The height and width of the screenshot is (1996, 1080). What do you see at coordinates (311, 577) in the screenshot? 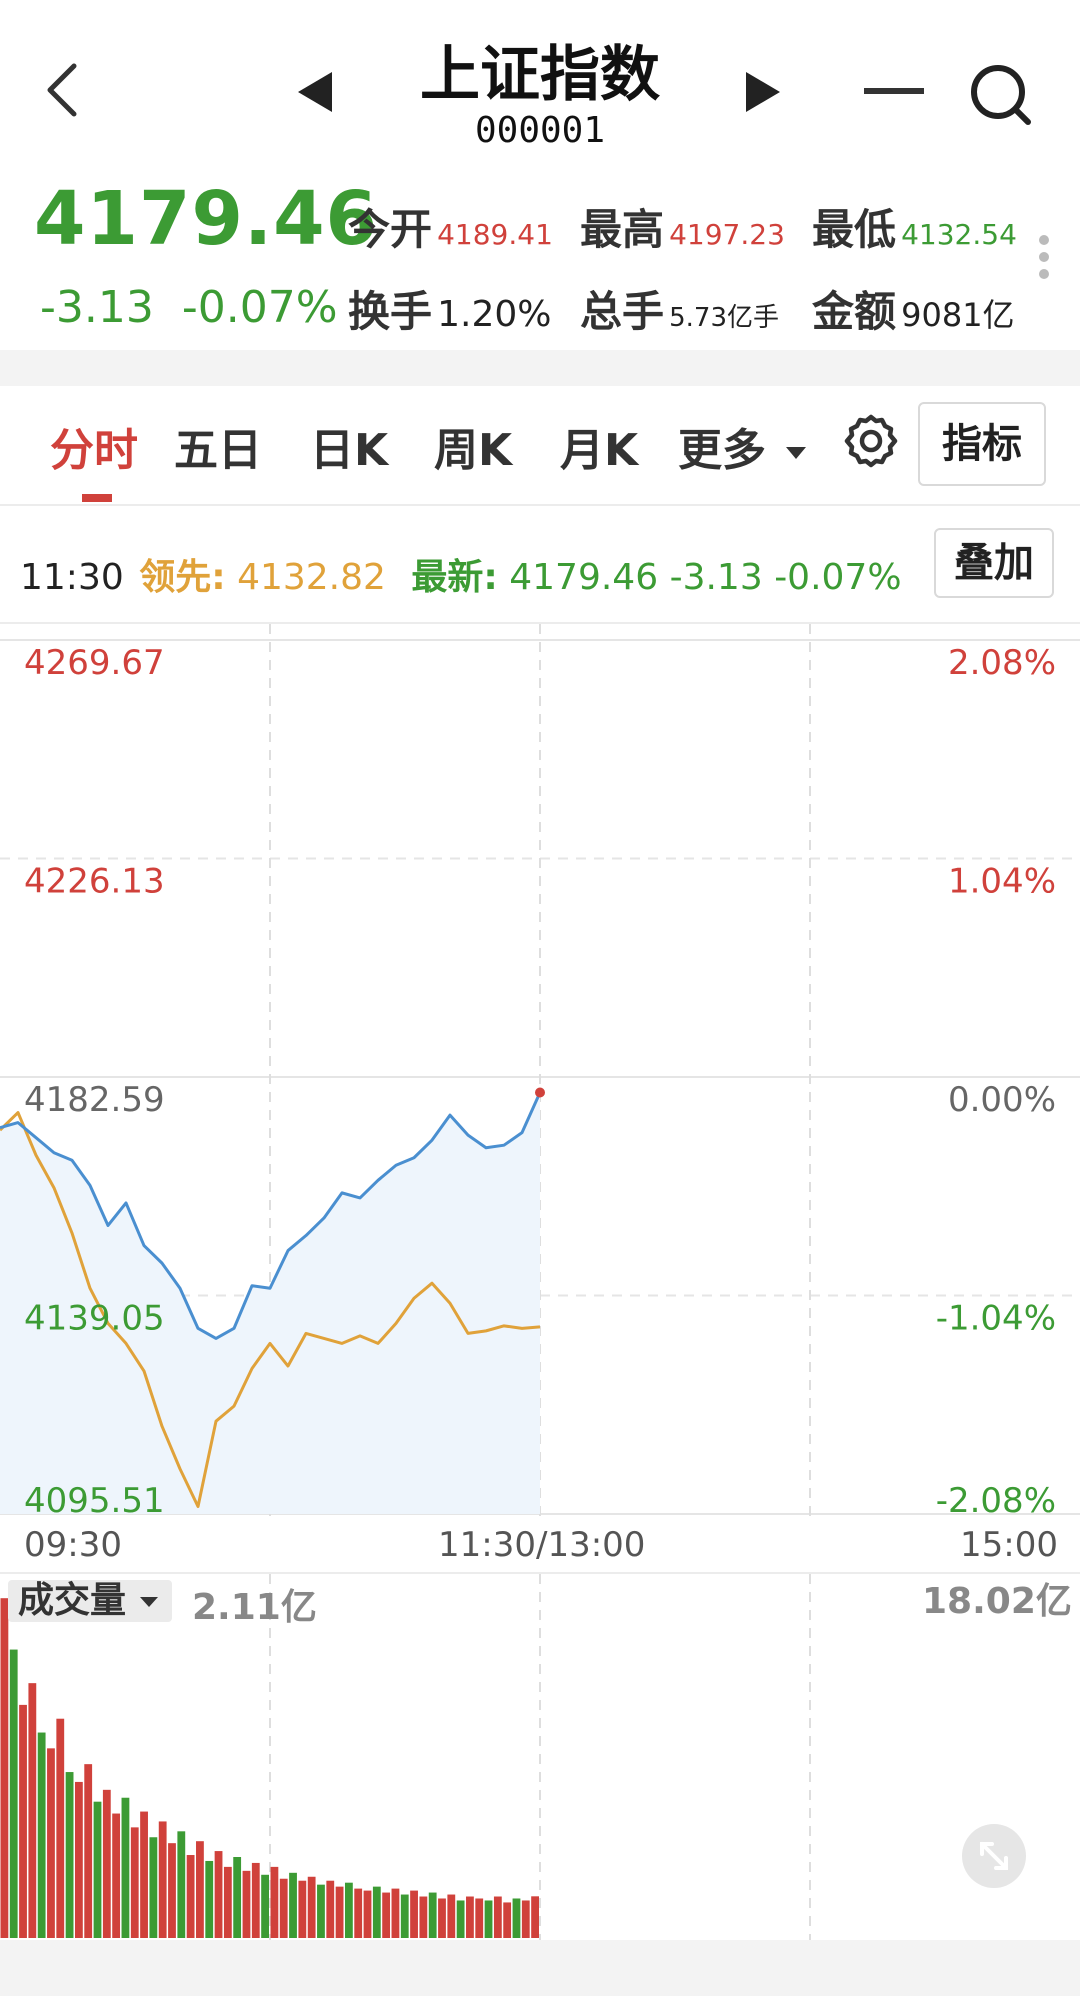
I see `leading-value: 4132.82` at bounding box center [311, 577].